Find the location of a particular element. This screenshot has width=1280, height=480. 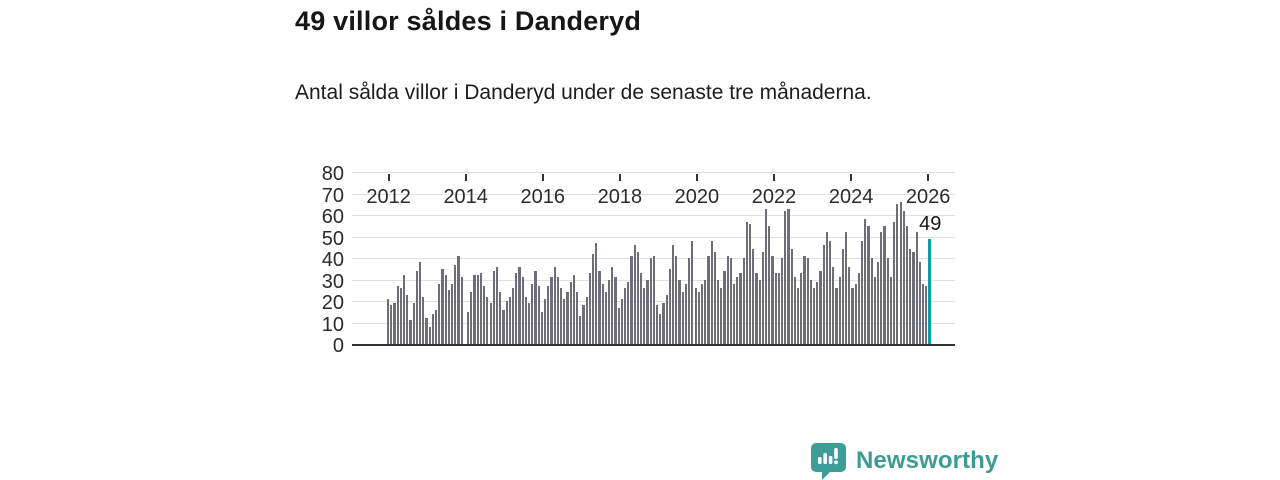

x-tick-label: 2020 is located at coordinates (697, 197).